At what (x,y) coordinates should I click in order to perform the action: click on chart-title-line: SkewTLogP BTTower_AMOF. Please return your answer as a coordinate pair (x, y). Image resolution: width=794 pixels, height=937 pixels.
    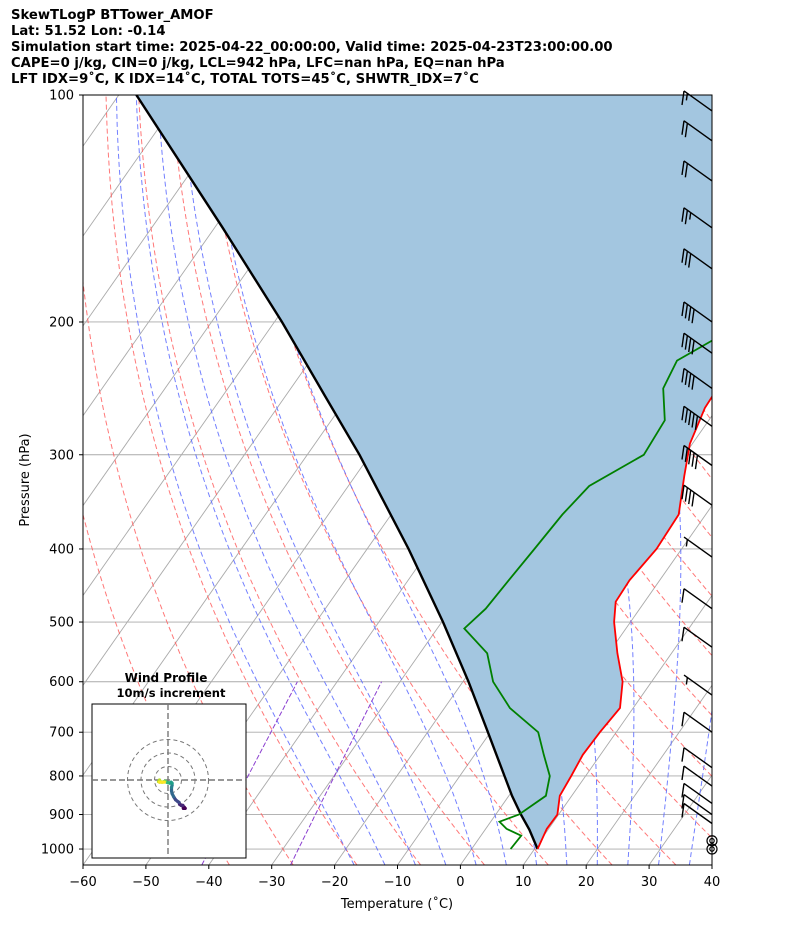
    Looking at the image, I should click on (112, 15).